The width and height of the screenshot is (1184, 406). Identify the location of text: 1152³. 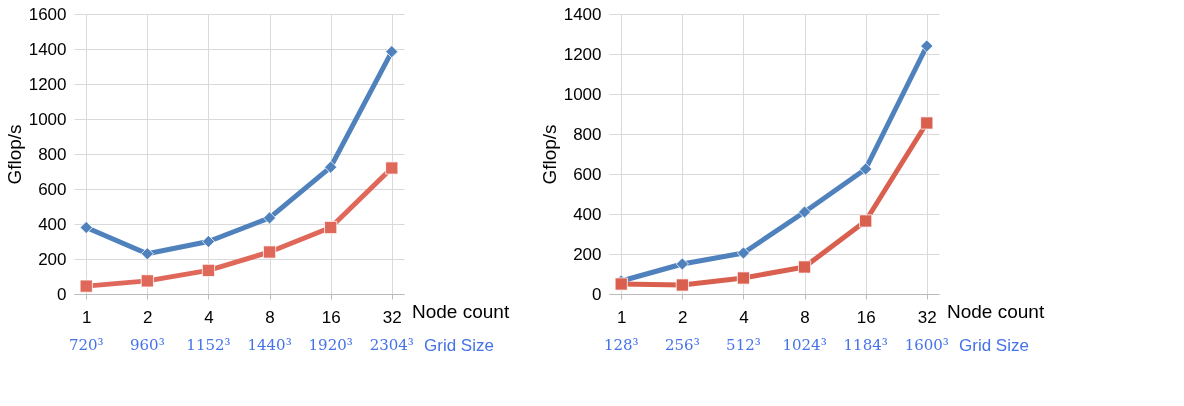
(208, 345).